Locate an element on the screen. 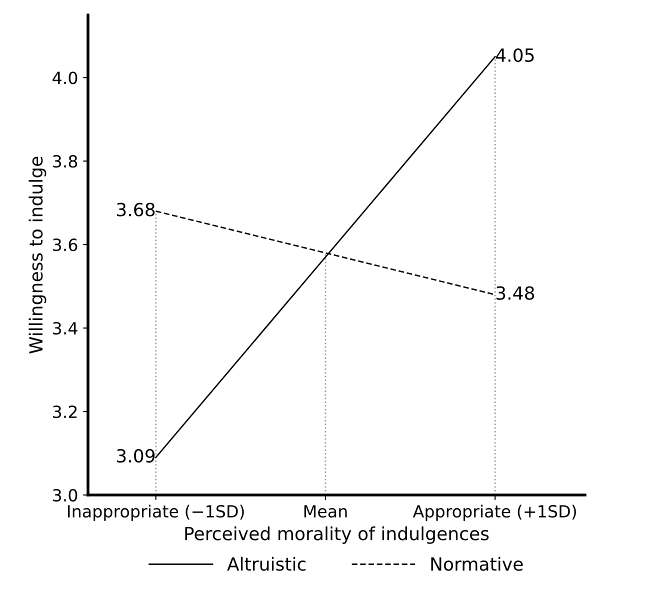 The image size is (671, 592). y-tick-label: 3.6 is located at coordinates (65, 245).